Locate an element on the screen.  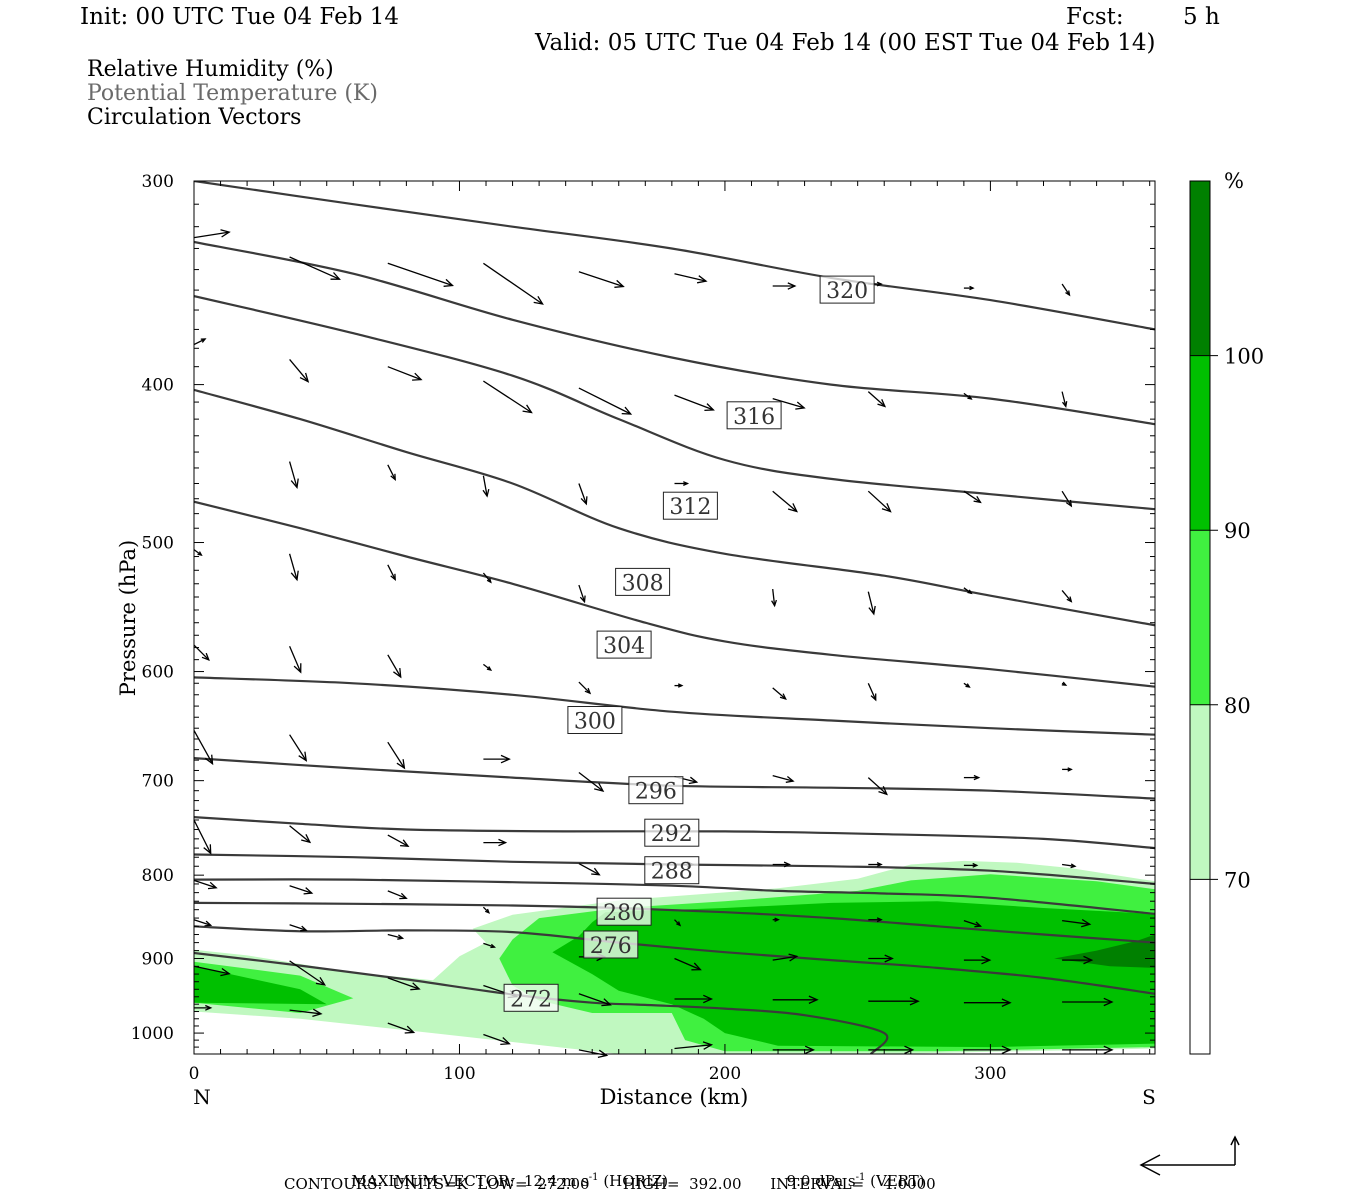
contour-label-text: 276 is located at coordinates (611, 946).